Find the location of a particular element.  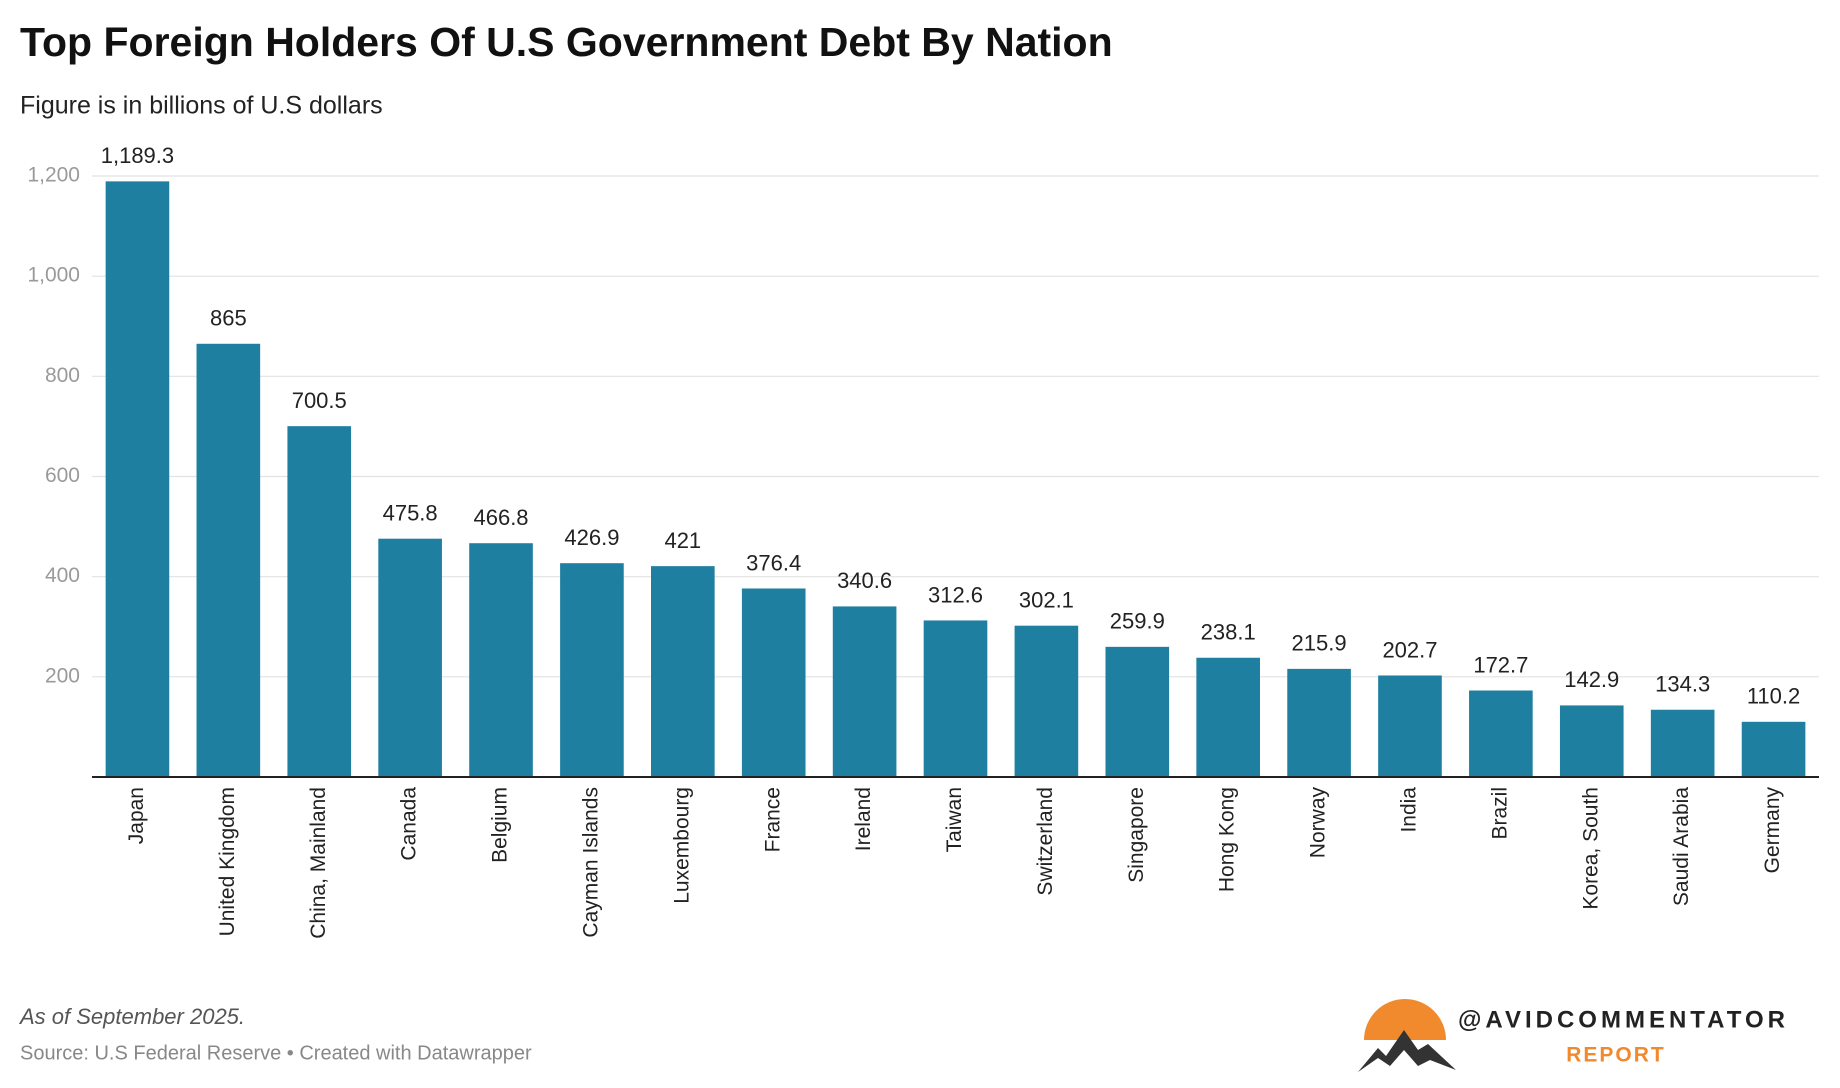

value-label: 865 is located at coordinates (228, 318).